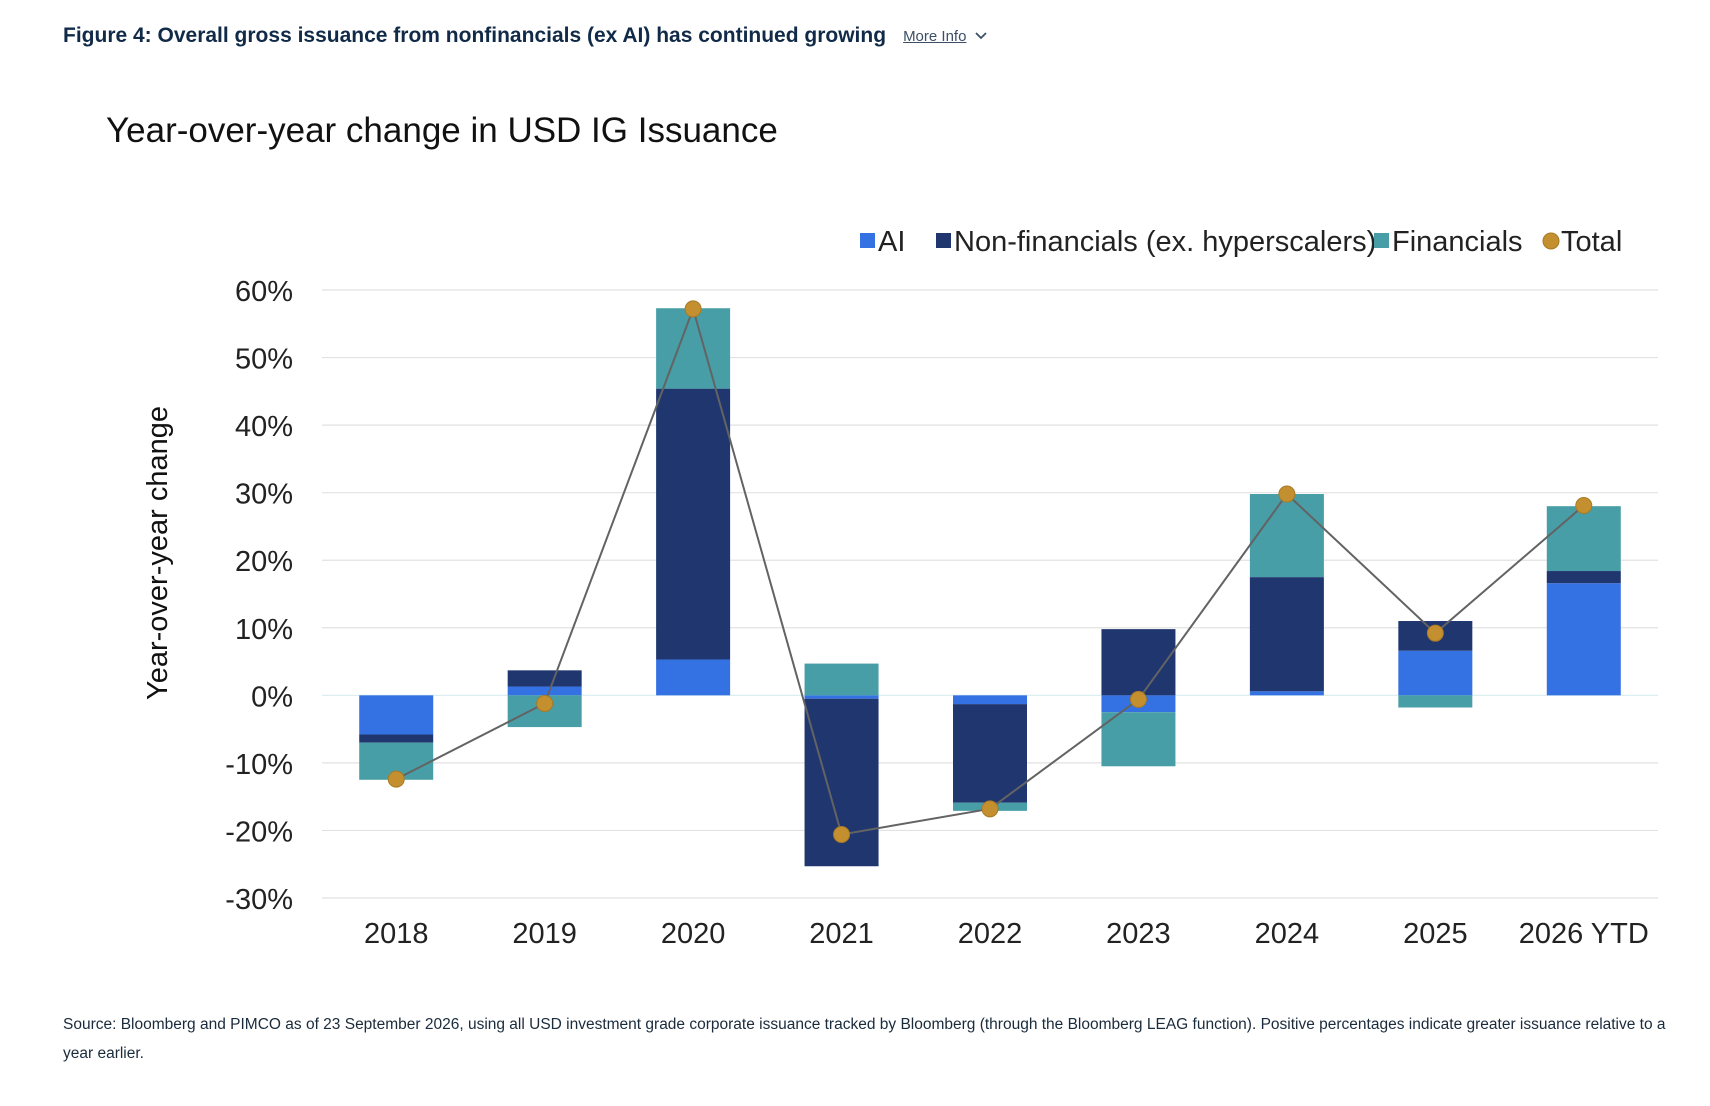 The image size is (1710, 1106). Describe the element at coordinates (841, 934) in the screenshot. I see `x-tick-label: 2021` at that location.